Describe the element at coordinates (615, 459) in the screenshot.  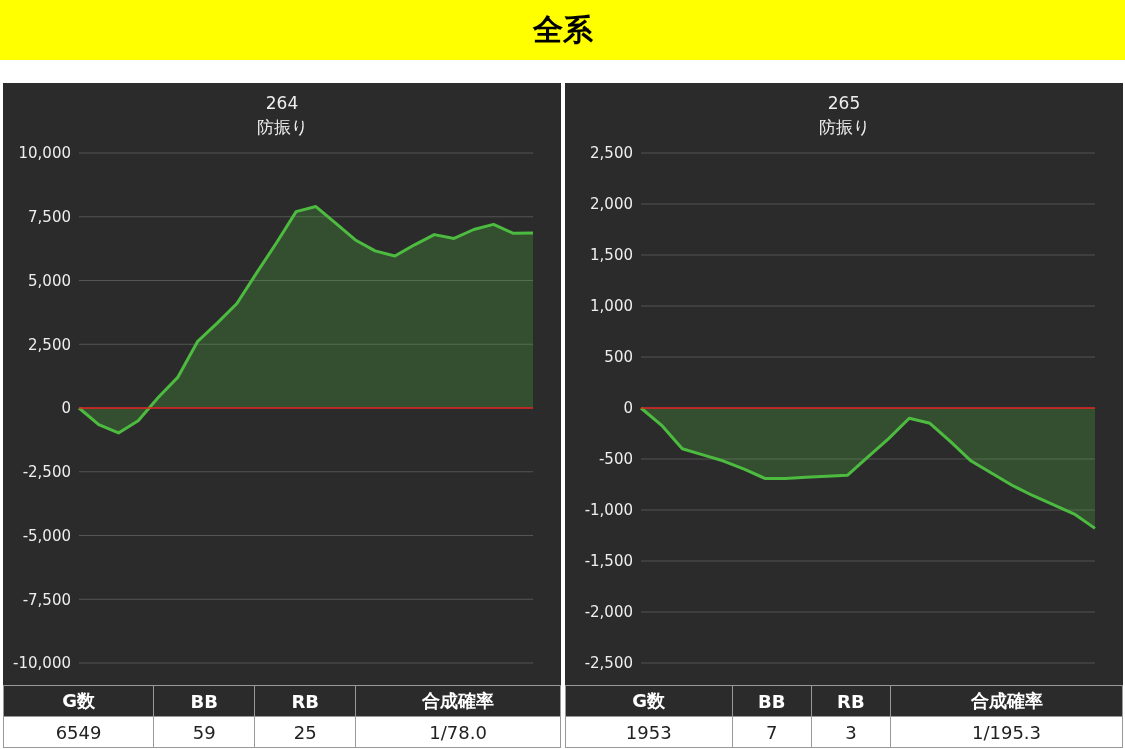
I see `y-tick-label: -500` at that location.